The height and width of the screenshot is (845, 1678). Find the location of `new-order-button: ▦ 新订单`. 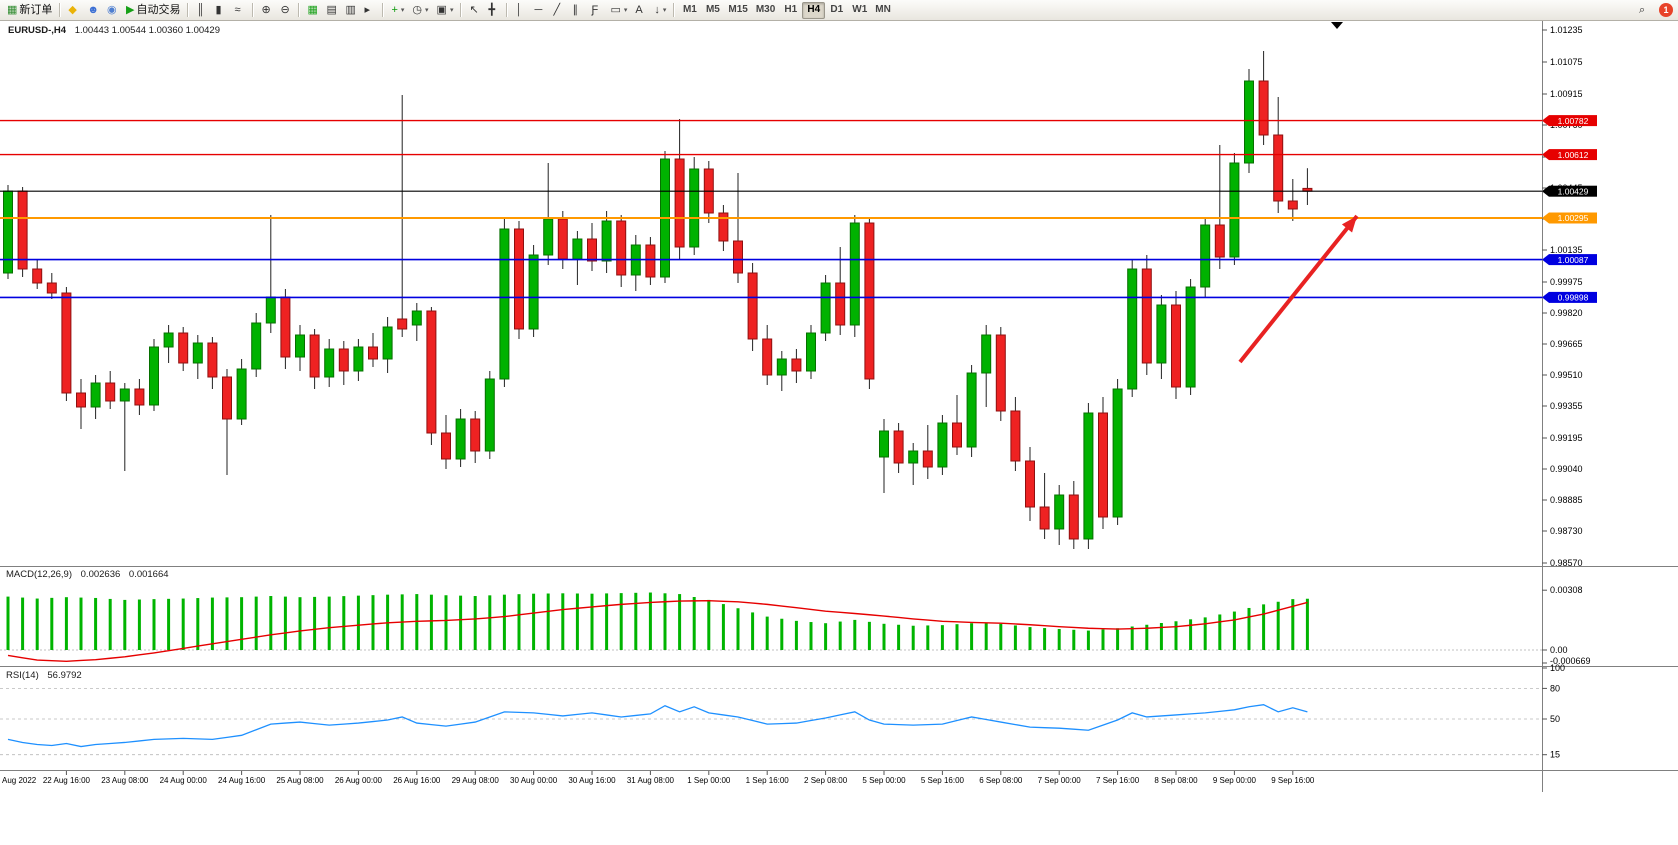

new-order-button: ▦ 新订单 is located at coordinates (29, 10).